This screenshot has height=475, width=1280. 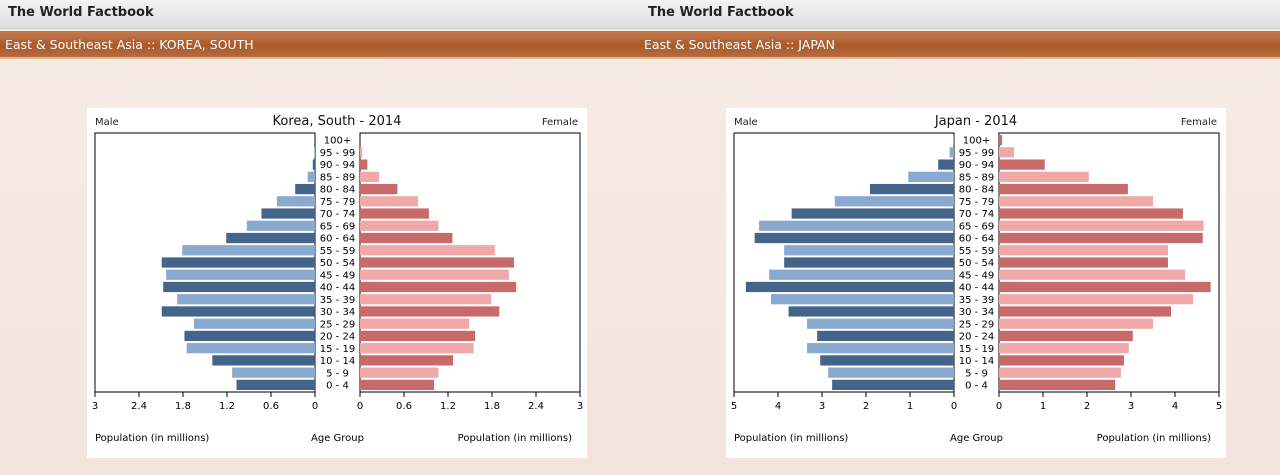 What do you see at coordinates (976, 141) in the screenshot?
I see `age-group-label: 100+` at bounding box center [976, 141].